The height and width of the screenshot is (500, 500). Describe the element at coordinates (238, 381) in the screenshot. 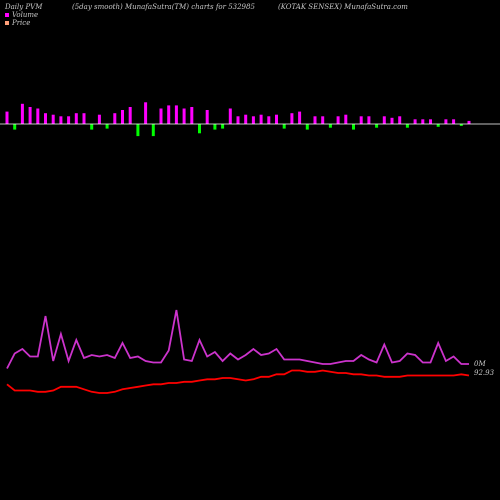

I see `price-line` at that location.